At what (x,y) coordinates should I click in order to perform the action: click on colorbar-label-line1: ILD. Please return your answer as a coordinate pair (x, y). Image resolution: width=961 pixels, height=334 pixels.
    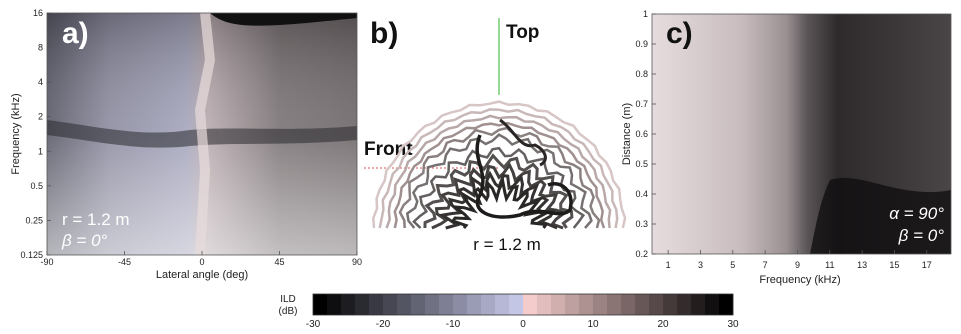
    Looking at the image, I should click on (288, 299).